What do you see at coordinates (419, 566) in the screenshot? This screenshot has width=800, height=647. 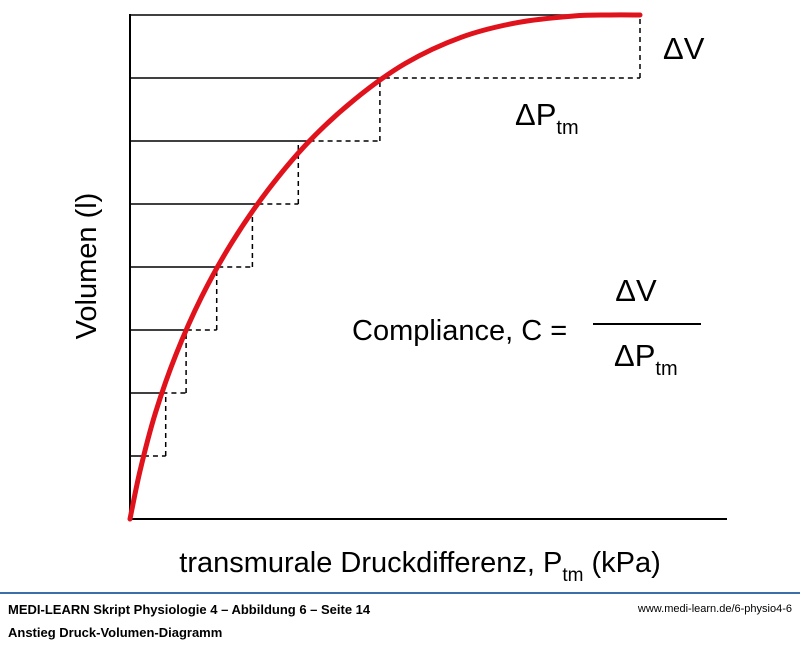 I see `x-axis-label: transmurale Druckdifferenz, Ptm (kPa)` at bounding box center [419, 566].